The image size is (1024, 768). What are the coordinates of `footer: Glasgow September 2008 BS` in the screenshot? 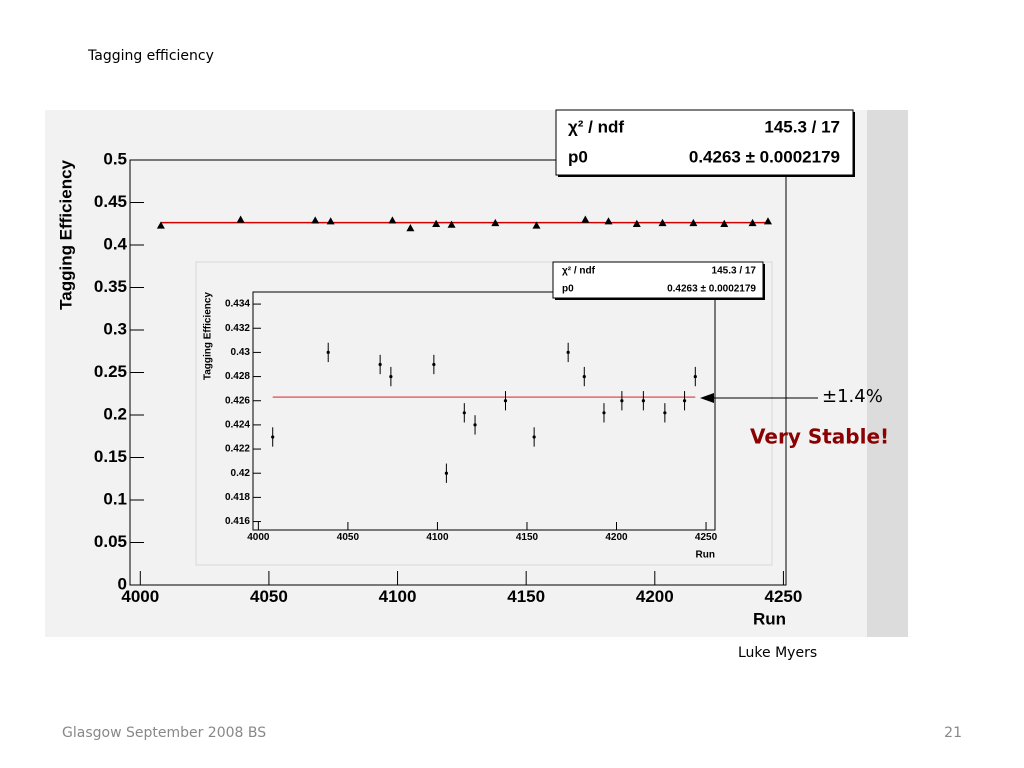 It's located at (164, 733).